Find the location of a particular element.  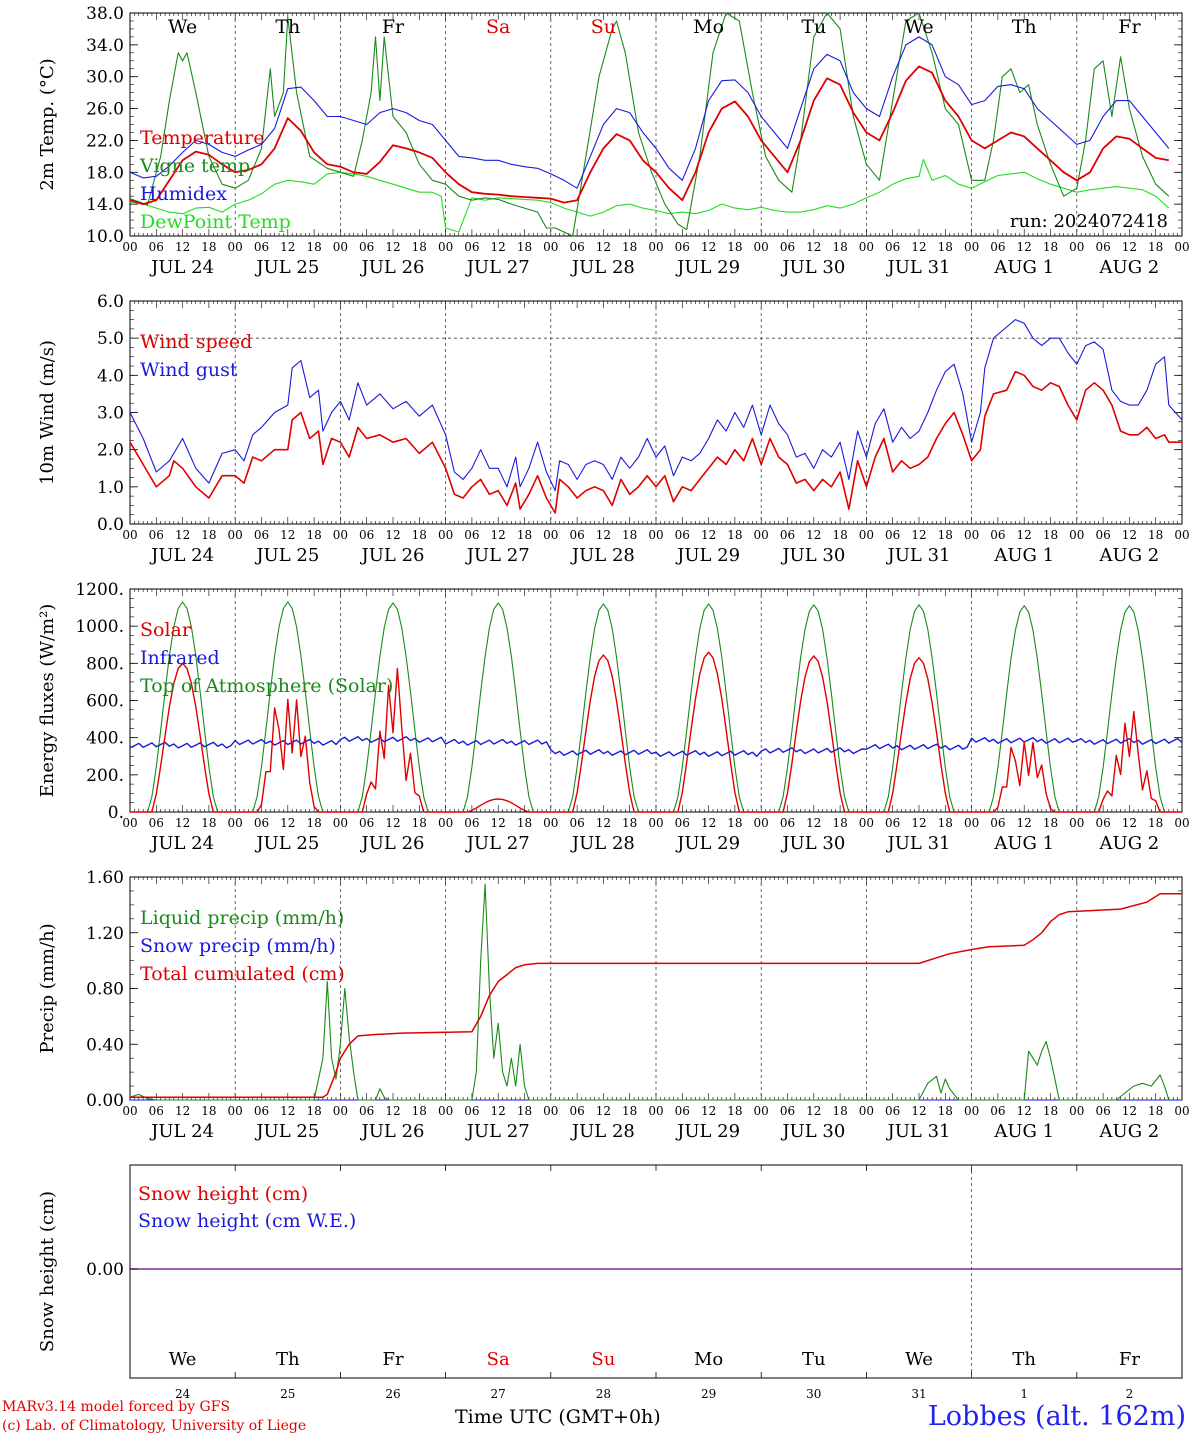

y-tick-label: 22.0 is located at coordinates (105, 141).